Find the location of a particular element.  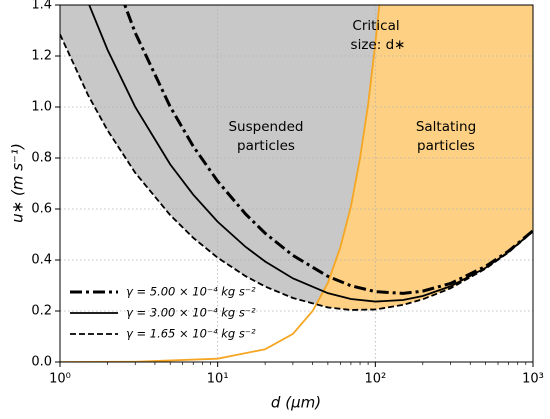

y-tick-label: 1.0 is located at coordinates (41, 107).